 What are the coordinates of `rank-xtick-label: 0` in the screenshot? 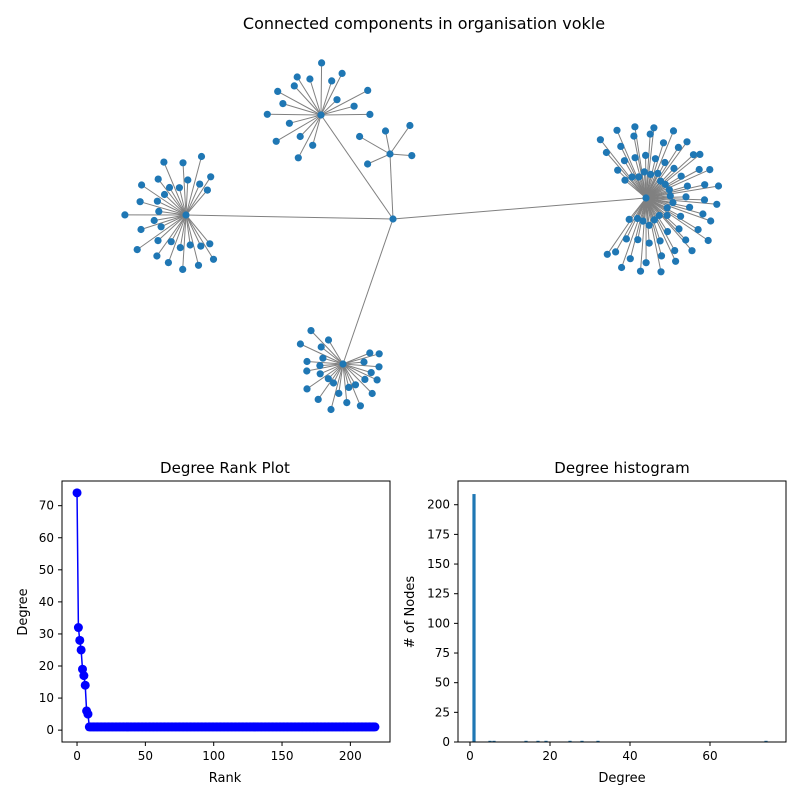 It's located at (77, 756).